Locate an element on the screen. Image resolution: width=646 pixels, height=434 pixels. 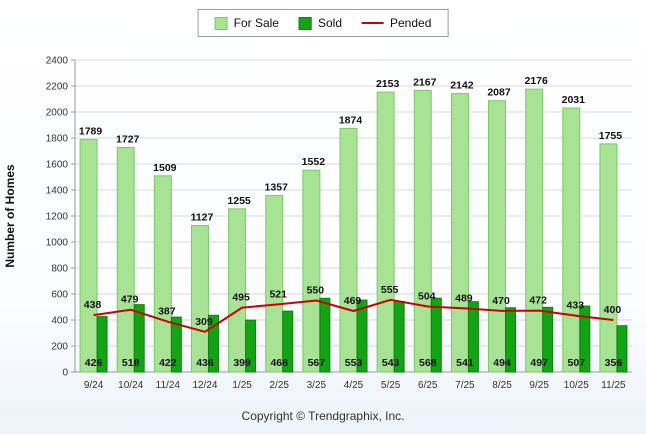
legend-item-for-sale: For Sale is located at coordinates (246, 23).